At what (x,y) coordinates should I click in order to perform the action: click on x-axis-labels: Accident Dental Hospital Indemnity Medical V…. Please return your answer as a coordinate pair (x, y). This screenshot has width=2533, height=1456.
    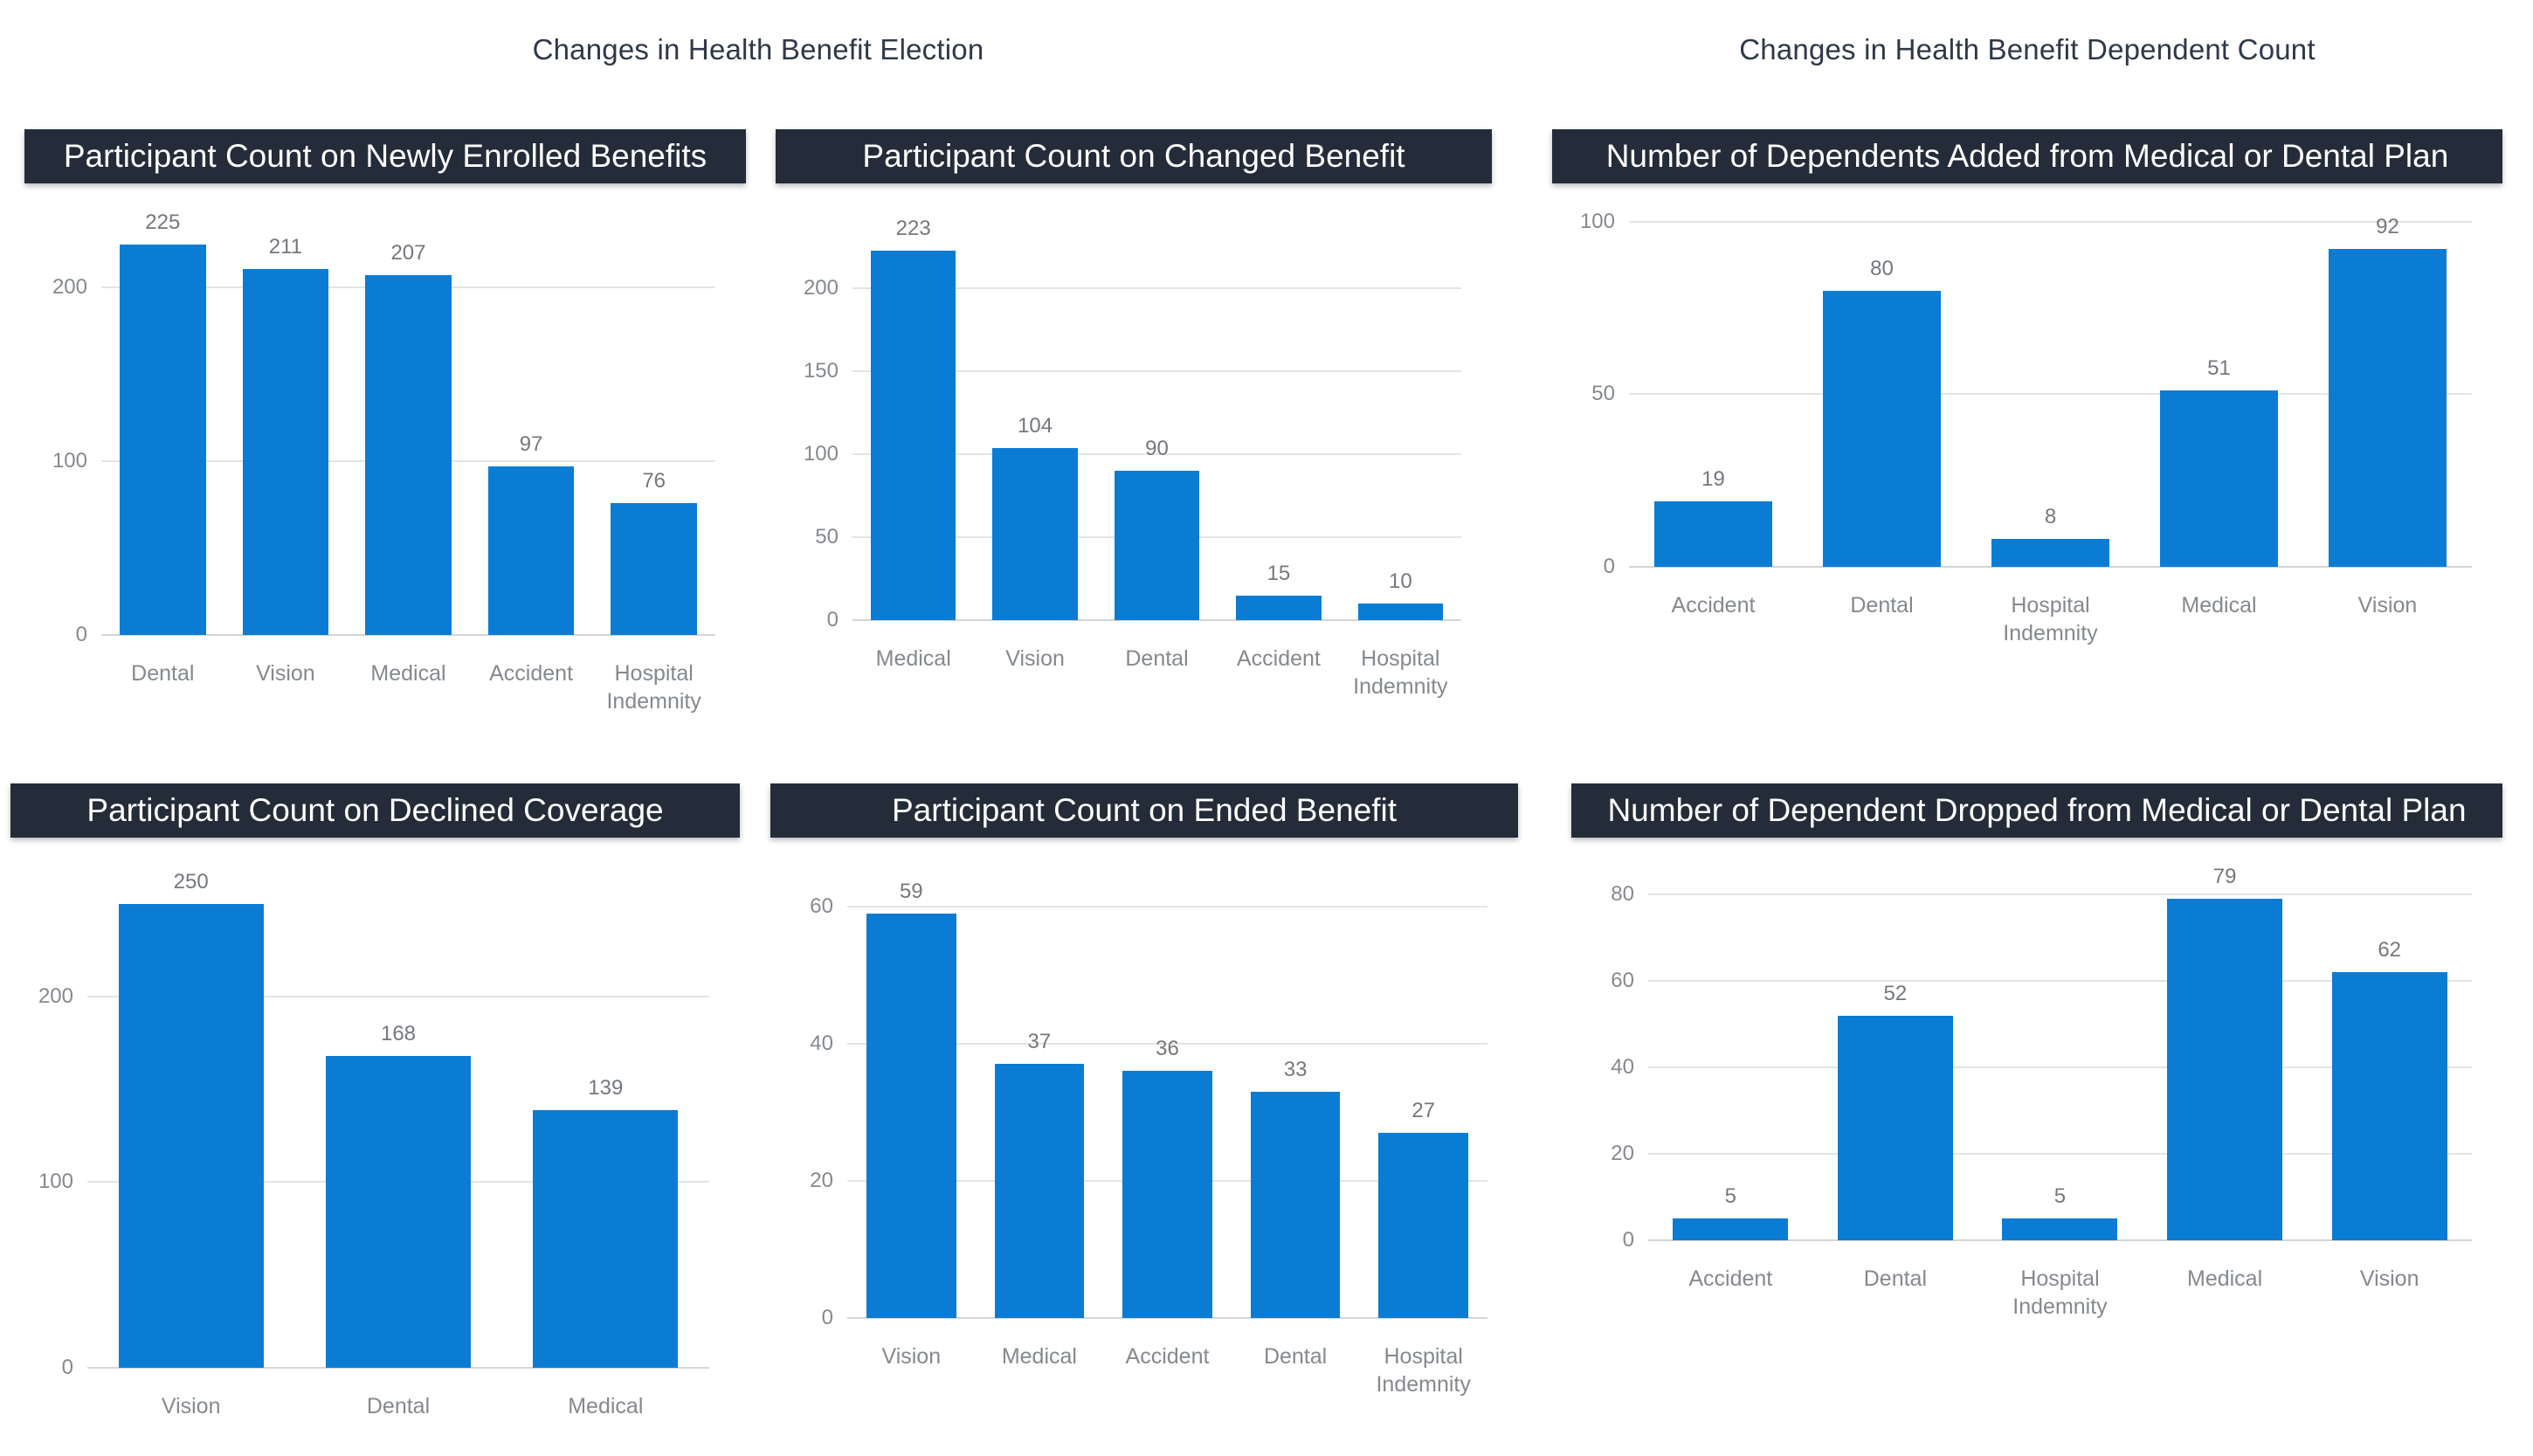
    Looking at the image, I should click on (2060, 1293).